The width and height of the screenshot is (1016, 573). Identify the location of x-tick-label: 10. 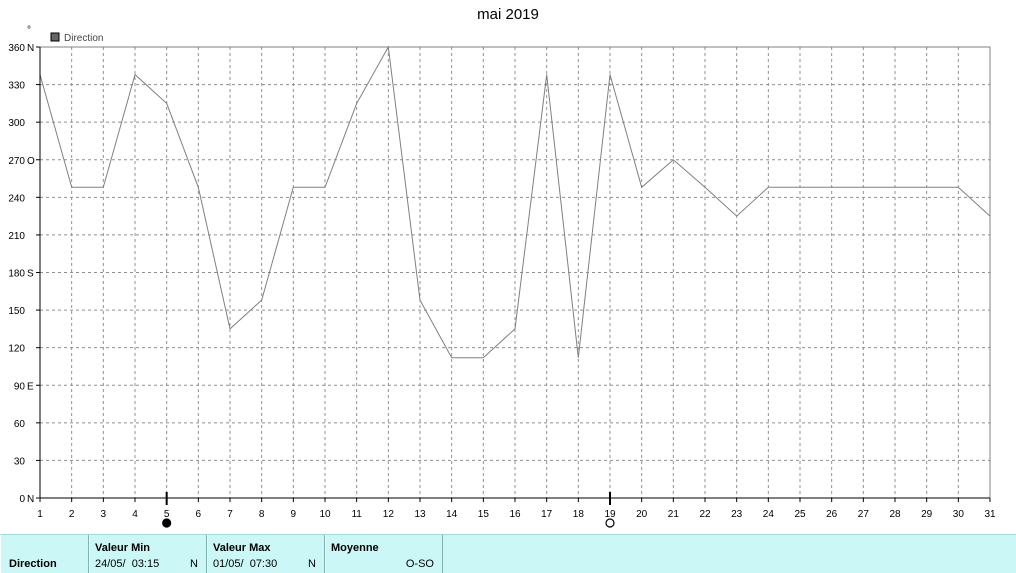
(325, 514).